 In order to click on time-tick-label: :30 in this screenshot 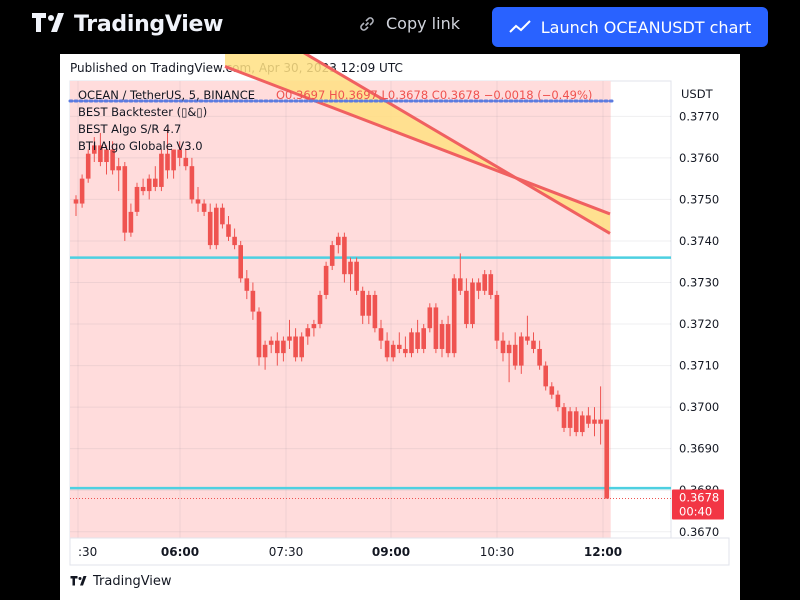, I will do `click(87, 552)`.